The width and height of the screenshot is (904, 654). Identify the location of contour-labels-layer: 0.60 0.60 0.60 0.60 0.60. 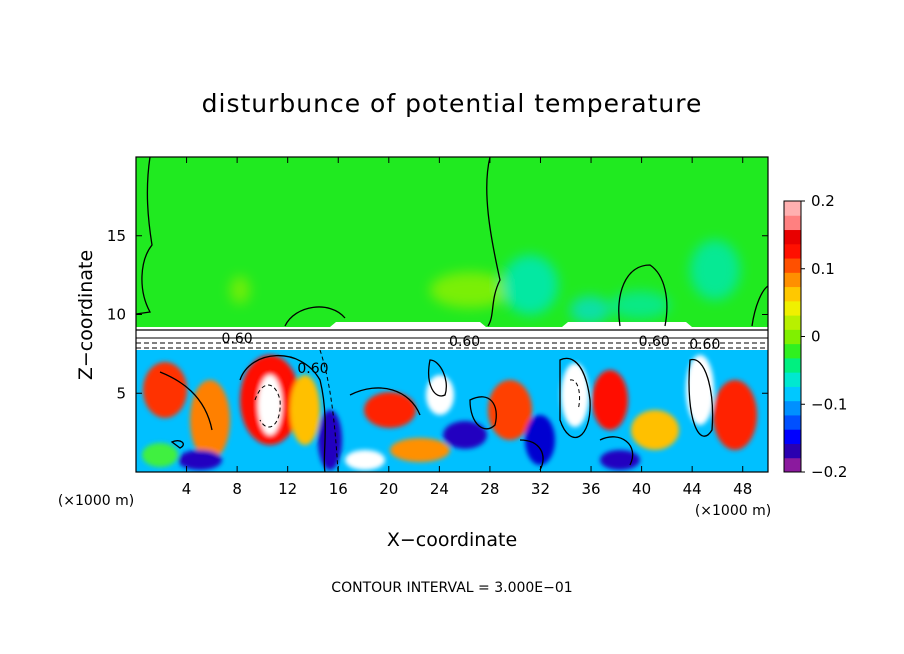
(471, 354).